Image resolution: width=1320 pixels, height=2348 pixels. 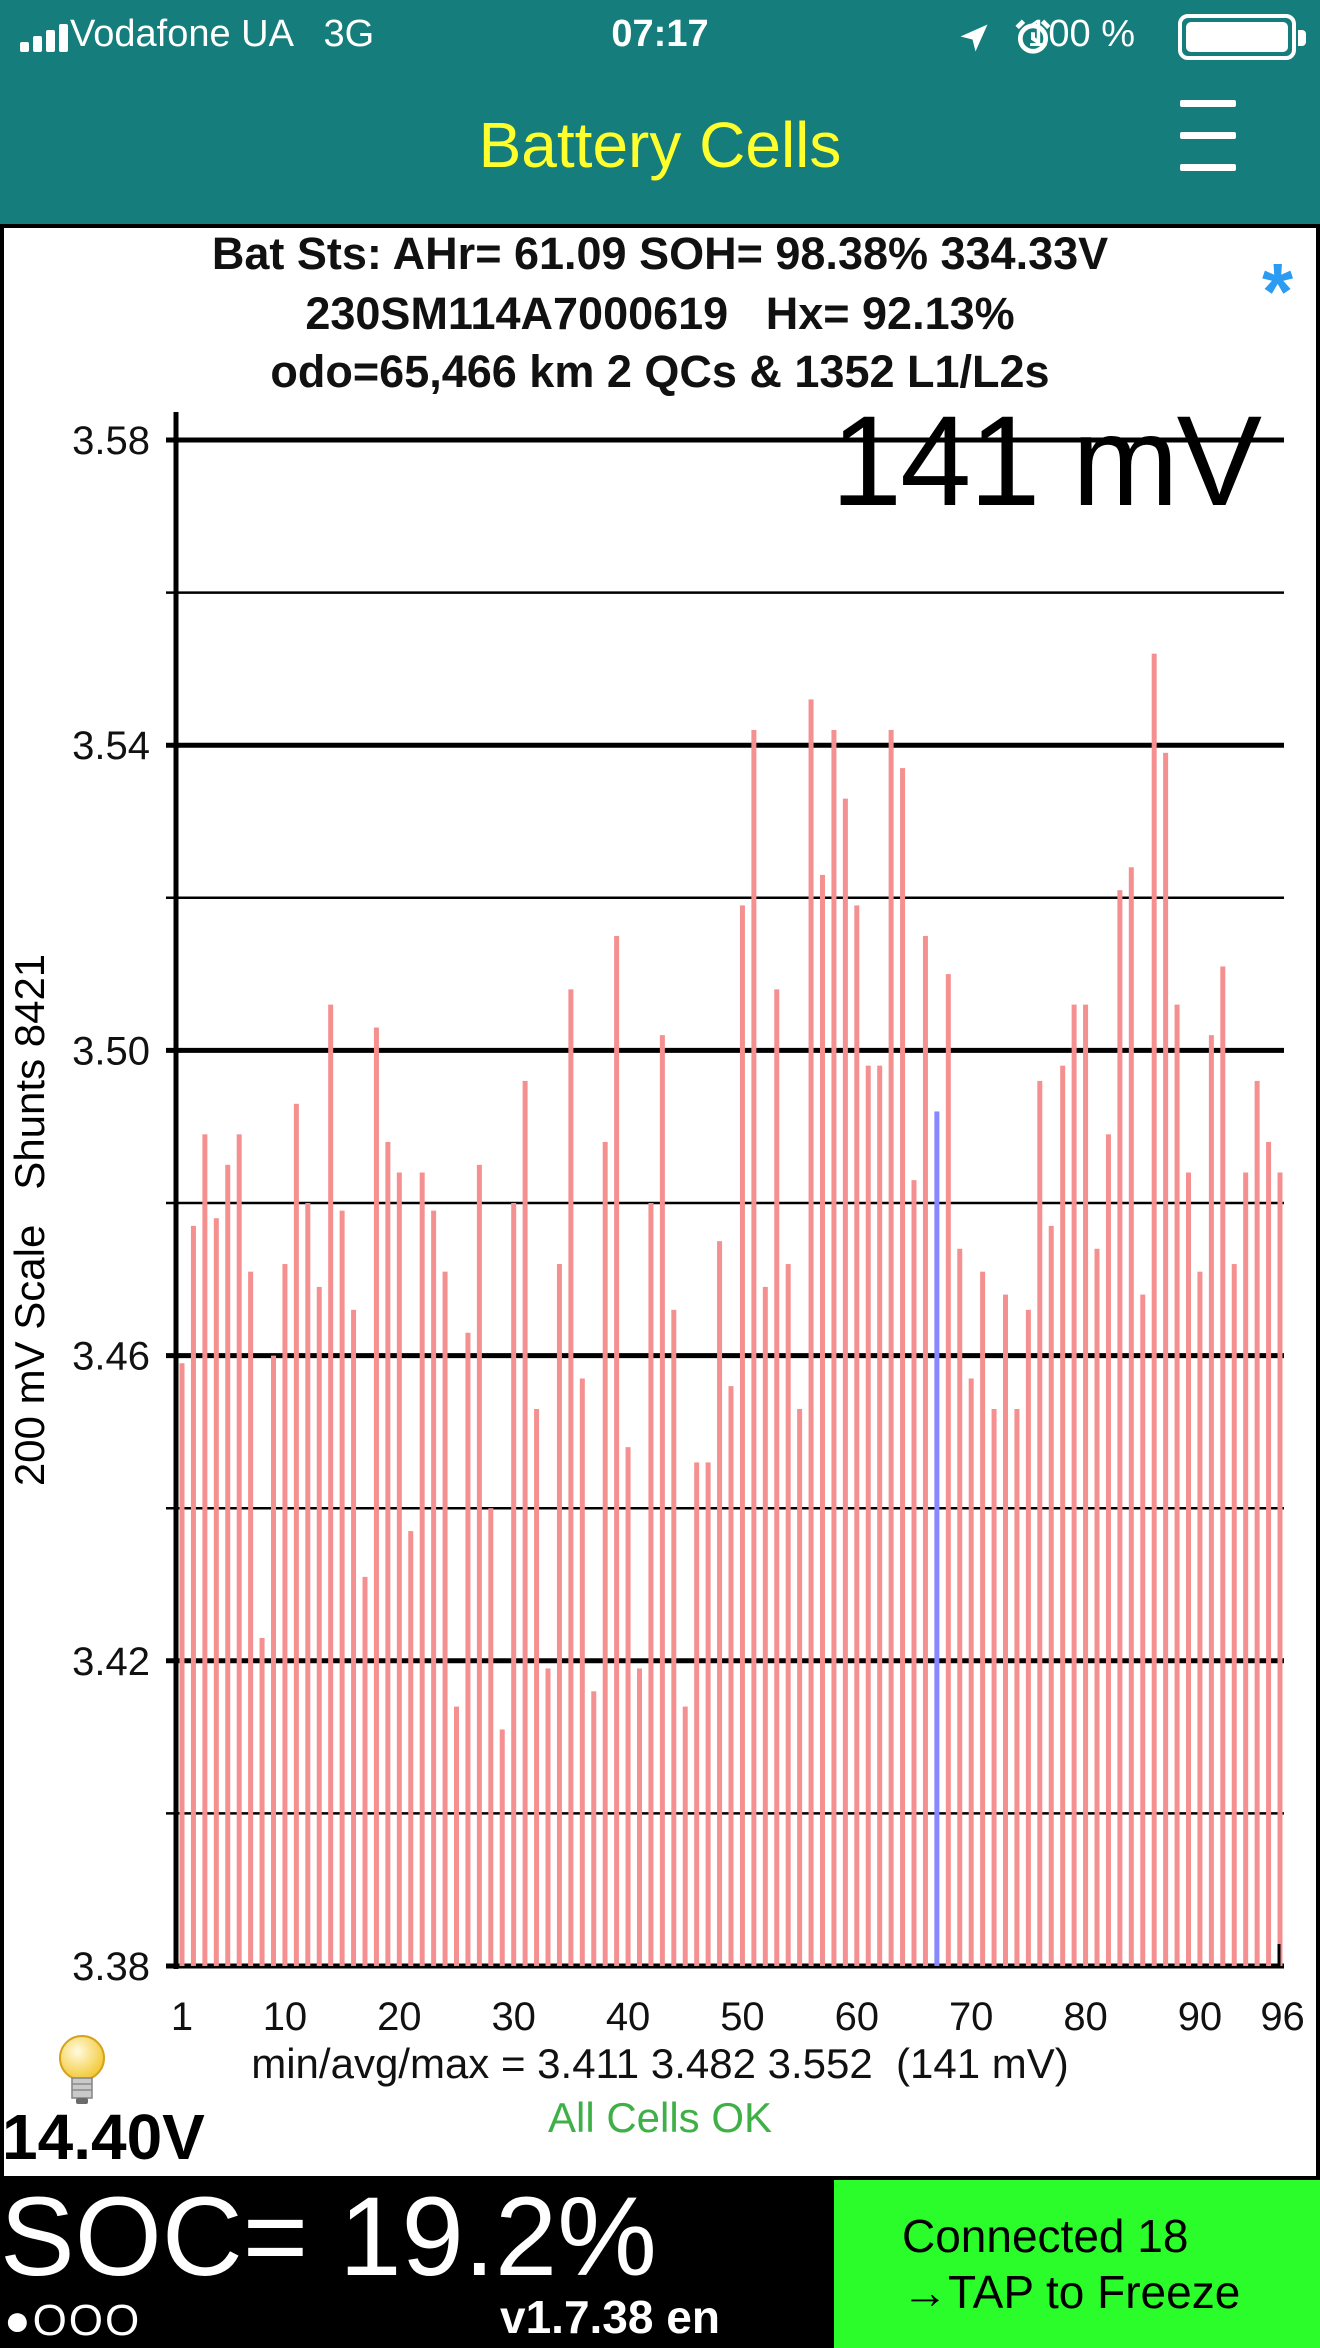 What do you see at coordinates (82, 2070) in the screenshot?
I see `lightbulb-icon` at bounding box center [82, 2070].